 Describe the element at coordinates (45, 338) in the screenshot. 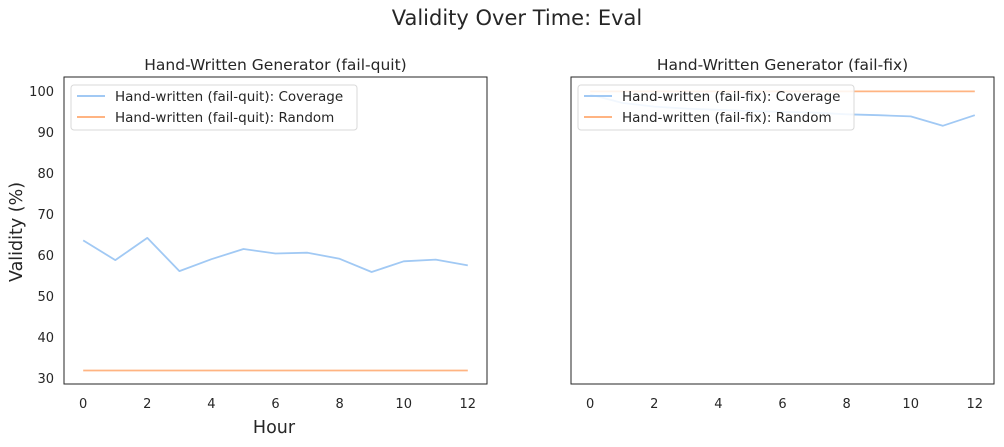

I see `y-tick-label: 40` at that location.